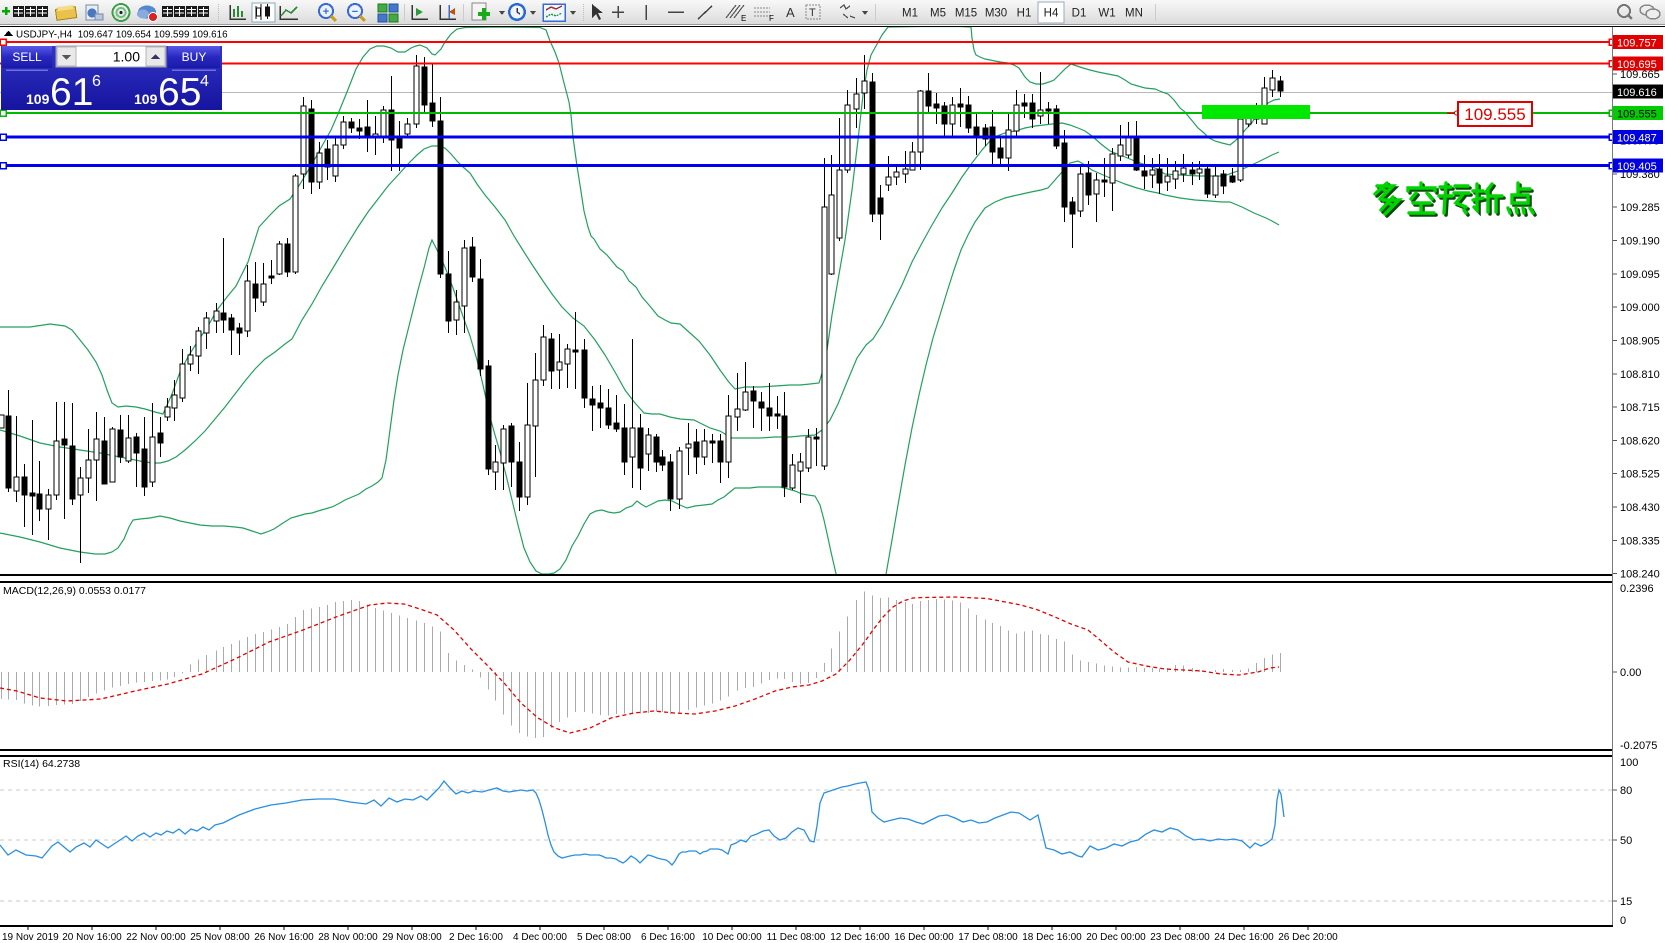 The image size is (1665, 943). Describe the element at coordinates (668, 937) in the screenshot. I see `svg-text: 6 Dec 16:00` at that location.